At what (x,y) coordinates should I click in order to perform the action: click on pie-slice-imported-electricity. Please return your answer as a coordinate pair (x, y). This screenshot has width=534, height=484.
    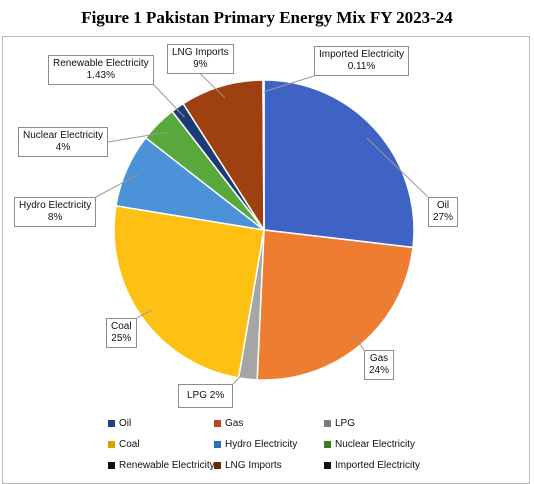
    Looking at the image, I should click on (263, 155).